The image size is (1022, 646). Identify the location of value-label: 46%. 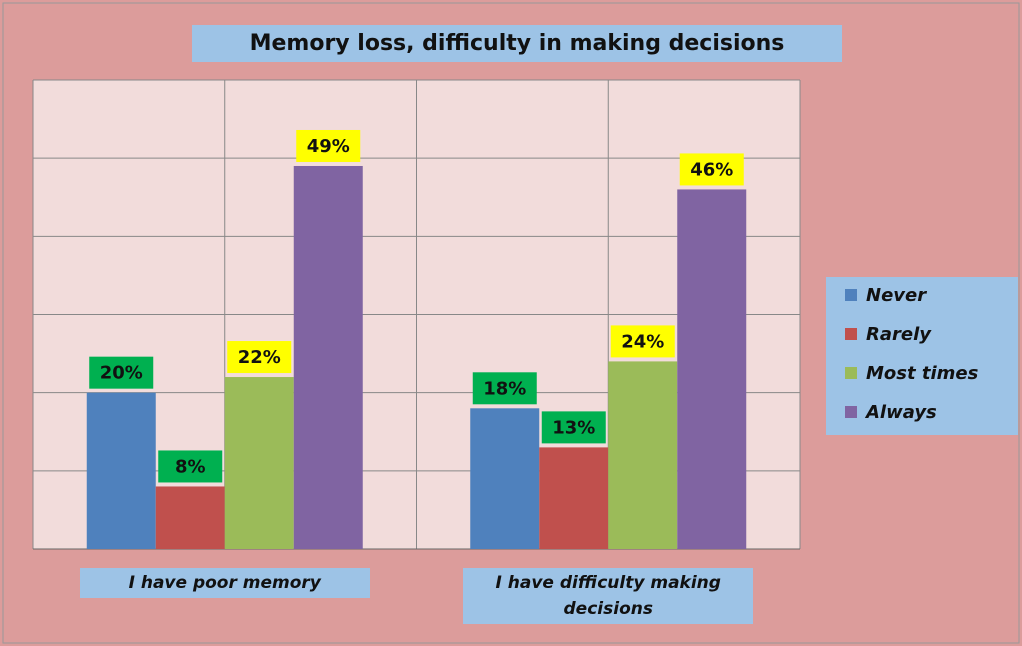
(711, 169).